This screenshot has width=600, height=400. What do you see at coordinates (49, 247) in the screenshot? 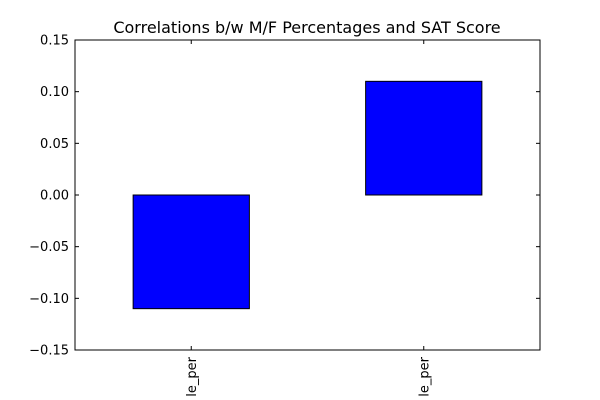
I see `y-tick-label: −0.05` at bounding box center [49, 247].